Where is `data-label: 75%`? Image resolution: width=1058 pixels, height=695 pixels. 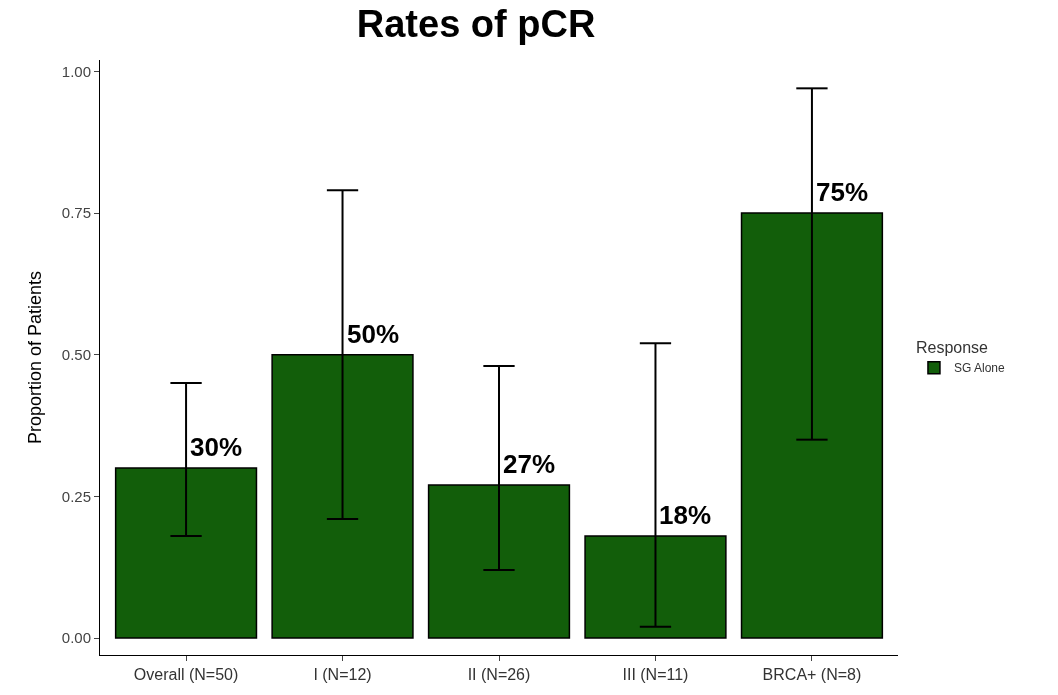 data-label: 75% is located at coordinates (842, 192).